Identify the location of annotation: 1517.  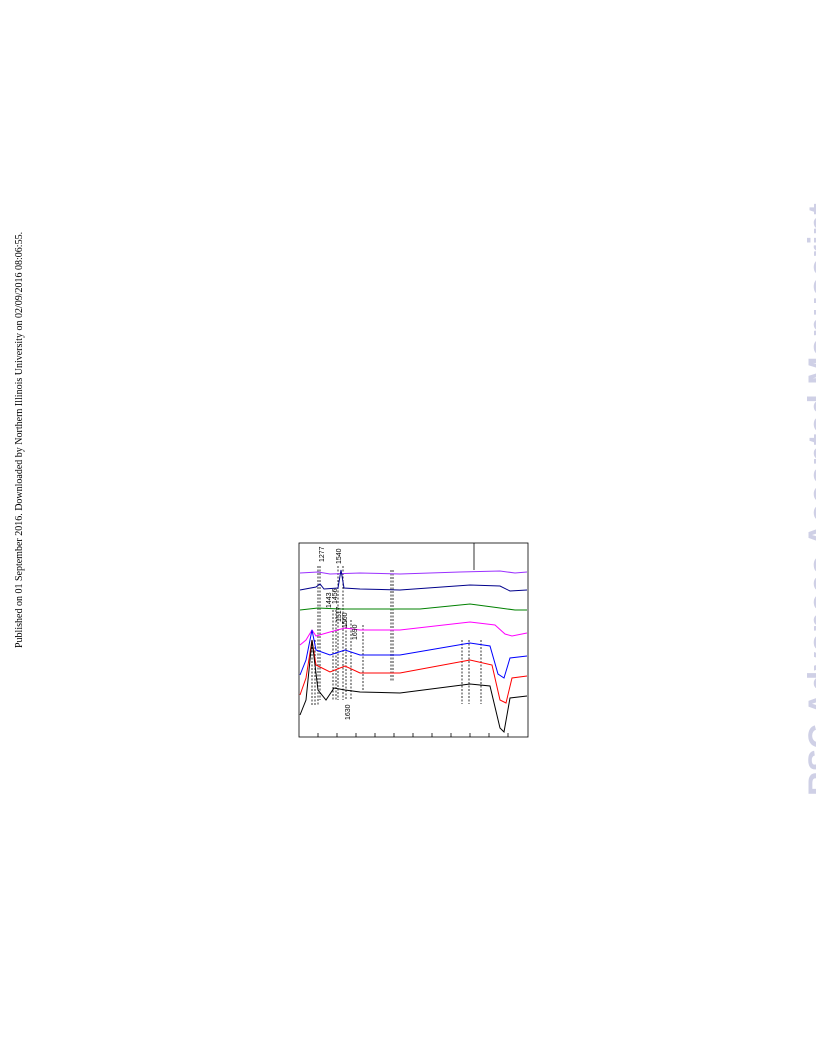
(339, 614).